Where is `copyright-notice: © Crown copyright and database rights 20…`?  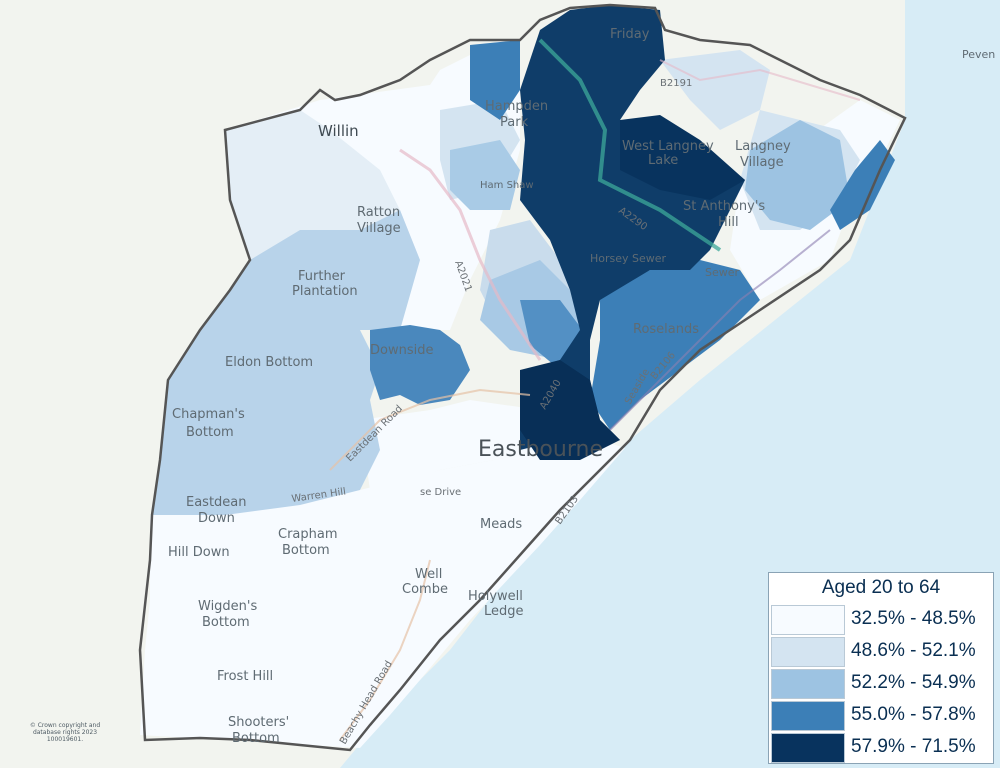 copyright-notice: © Crown copyright and database rights 20… is located at coordinates (65, 732).